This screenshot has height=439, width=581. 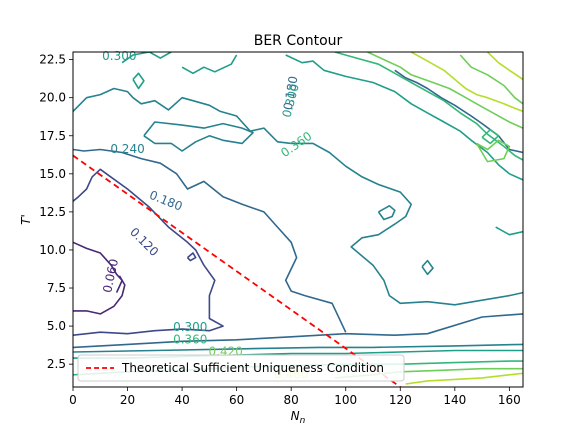 I want to click on x-axis-title: Nn, so click(x=298, y=417).